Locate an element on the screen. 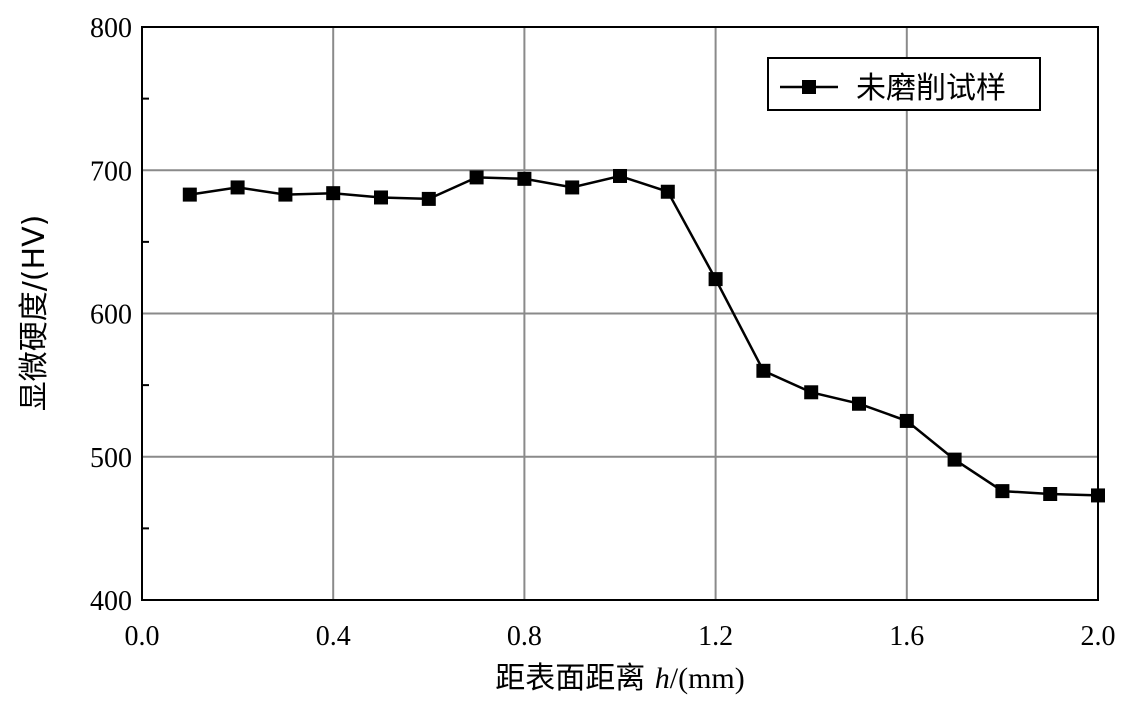 This screenshot has width=1141, height=701. minor-ticks is located at coordinates (145, 313).